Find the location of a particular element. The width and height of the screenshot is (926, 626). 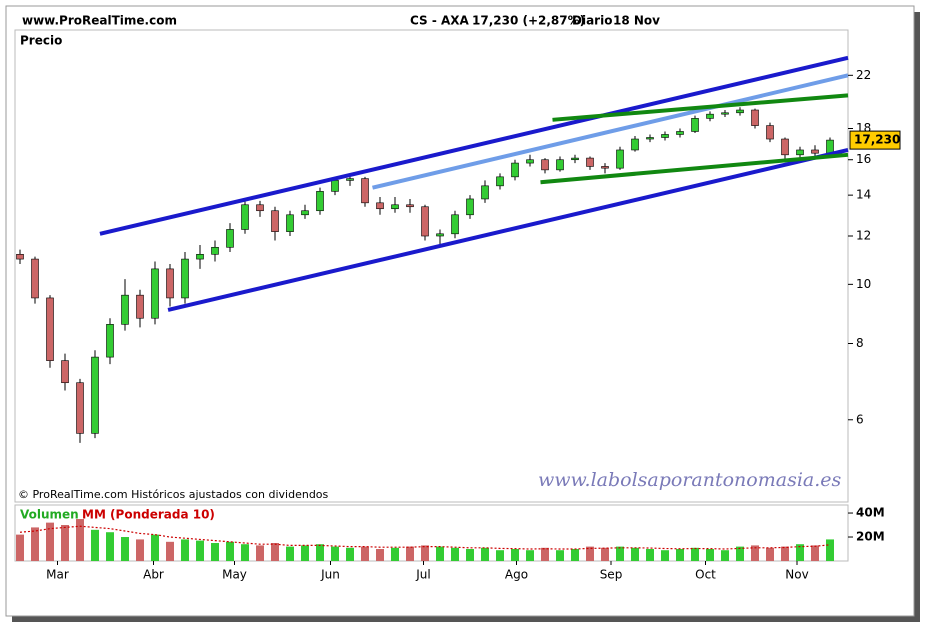

y-tick-label: 12 is located at coordinates (863, 236).